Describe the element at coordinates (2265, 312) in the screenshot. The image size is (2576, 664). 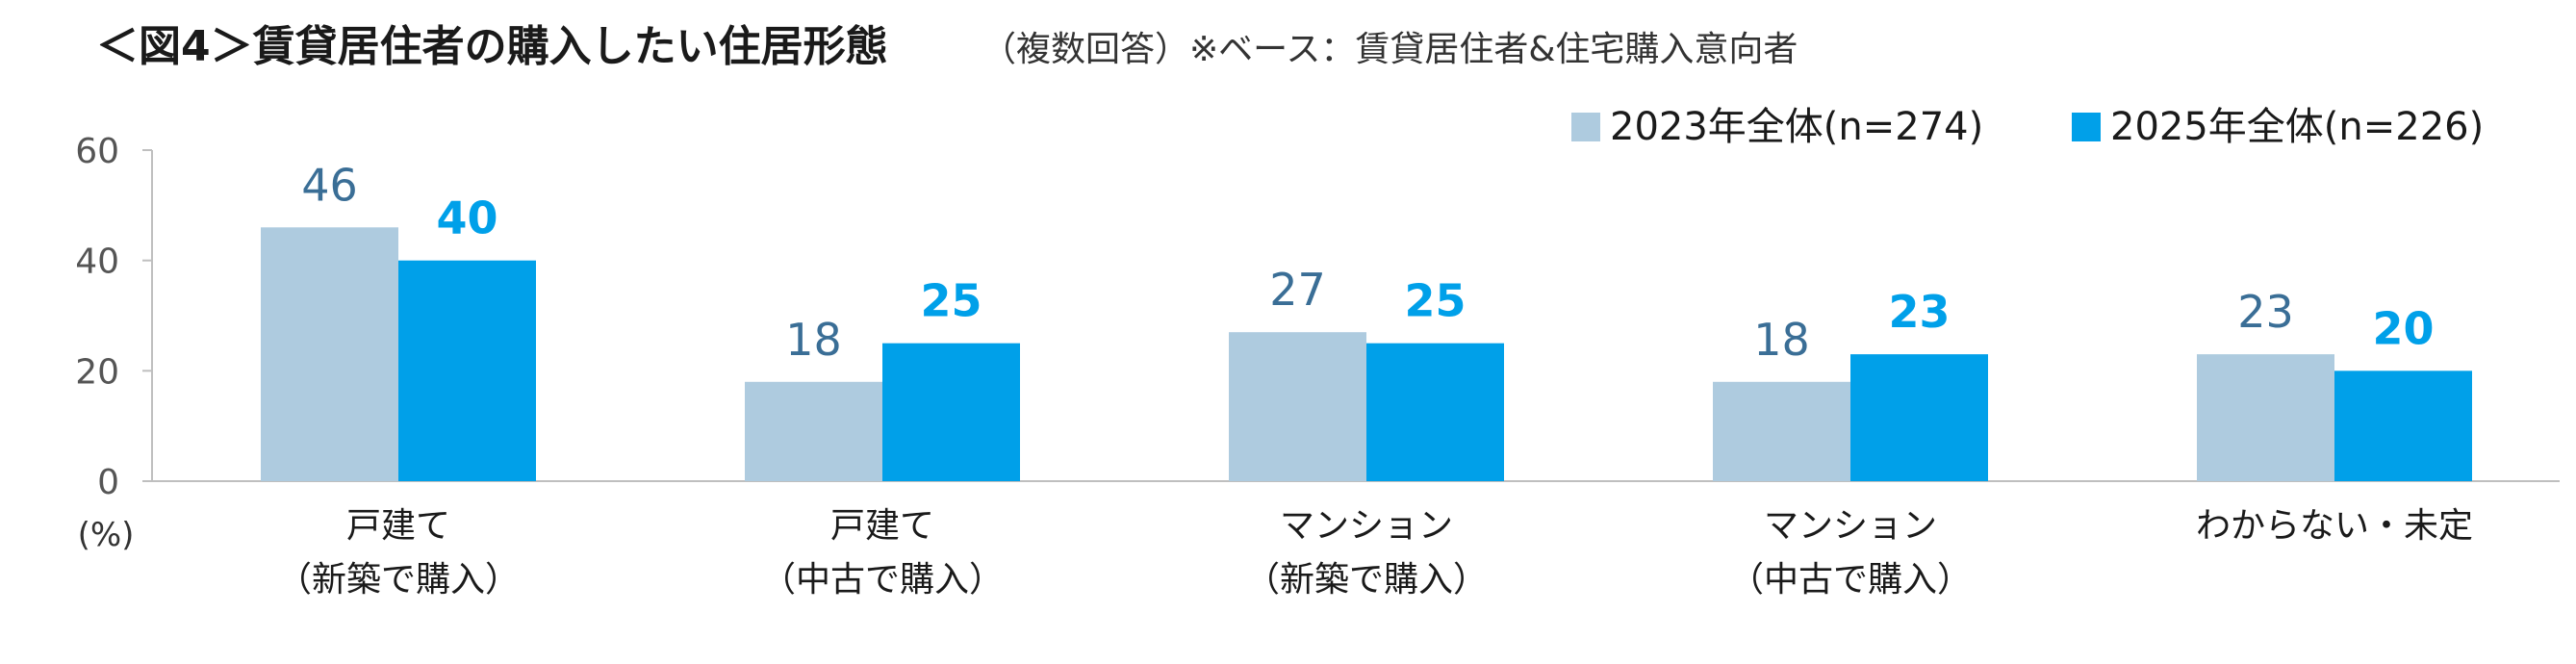
I see `data-label-2023: 23` at that location.